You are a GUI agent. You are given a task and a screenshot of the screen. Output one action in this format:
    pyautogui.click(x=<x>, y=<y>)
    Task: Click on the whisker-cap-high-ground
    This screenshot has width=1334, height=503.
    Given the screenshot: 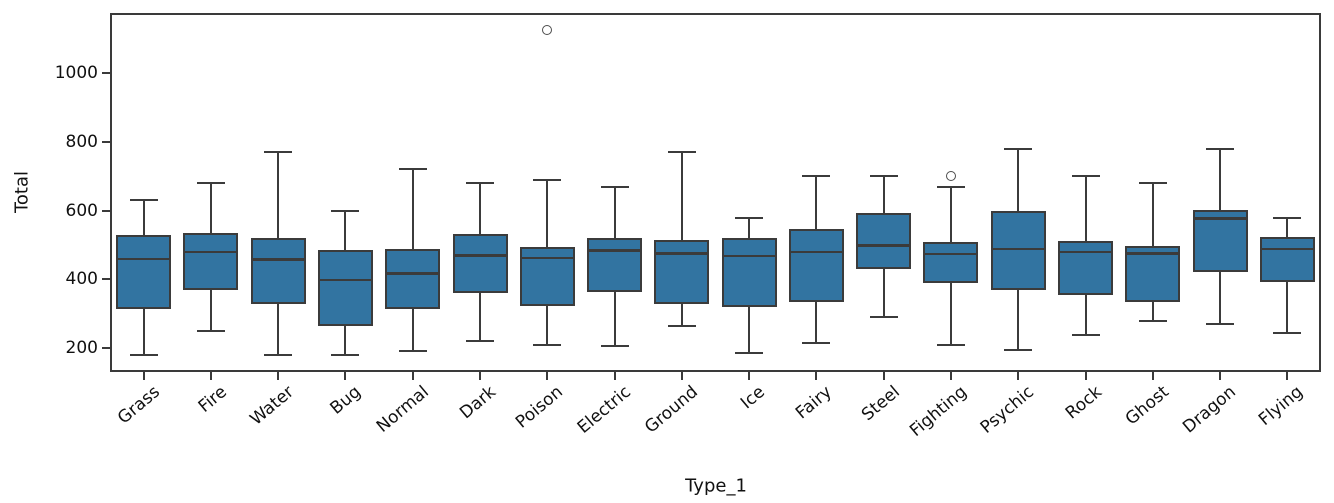 What is the action you would take?
    pyautogui.click(x=681, y=152)
    